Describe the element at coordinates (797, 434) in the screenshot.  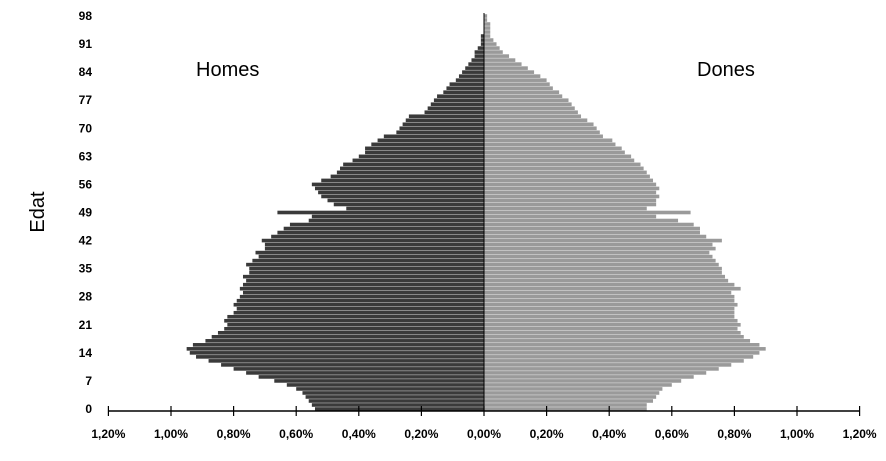
I see `x-tick-label: 1,00%` at that location.